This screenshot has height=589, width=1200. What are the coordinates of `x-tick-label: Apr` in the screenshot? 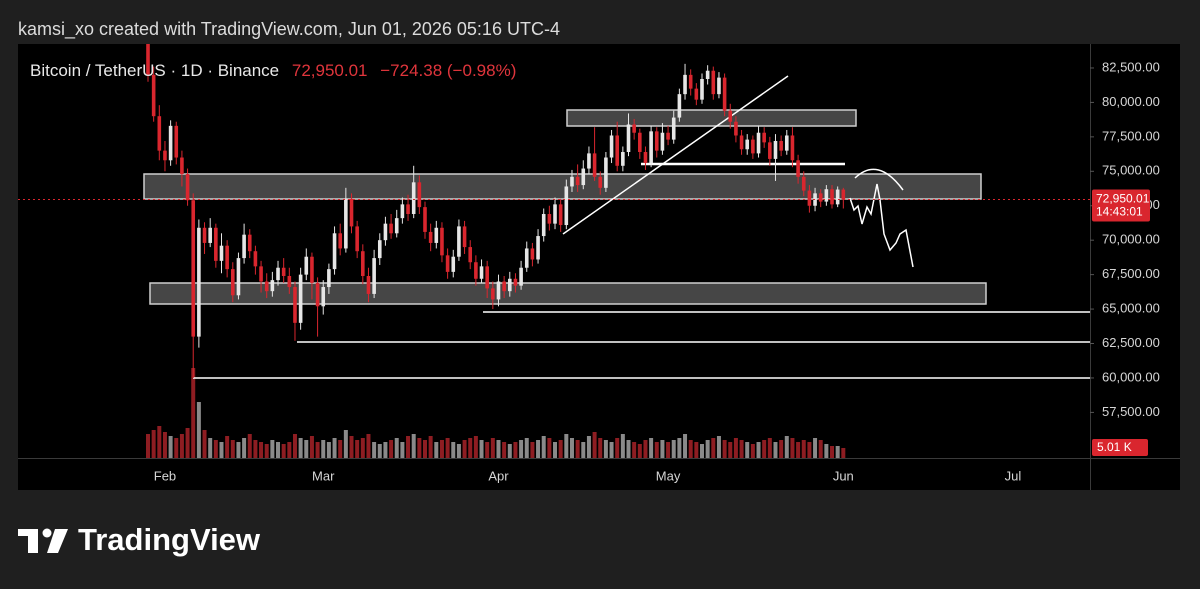 It's located at (498, 475).